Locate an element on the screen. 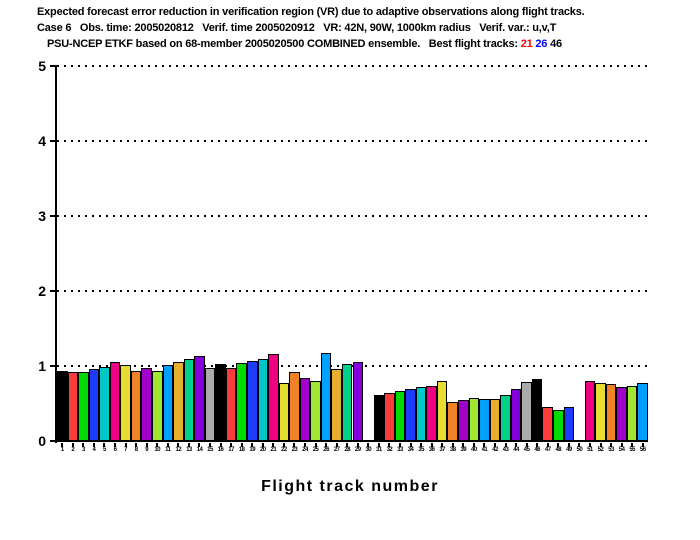 The image size is (700, 540). x-tick-label-47: 47 is located at coordinates (547, 450).